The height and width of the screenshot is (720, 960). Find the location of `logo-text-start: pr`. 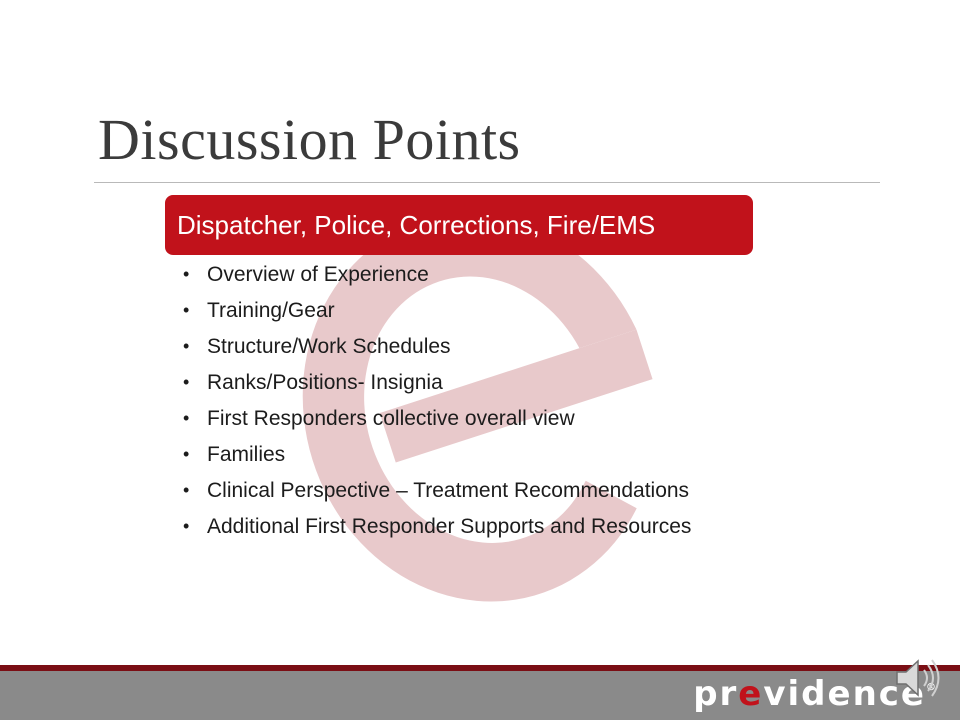

logo-text-start: pr is located at coordinates (715, 694).